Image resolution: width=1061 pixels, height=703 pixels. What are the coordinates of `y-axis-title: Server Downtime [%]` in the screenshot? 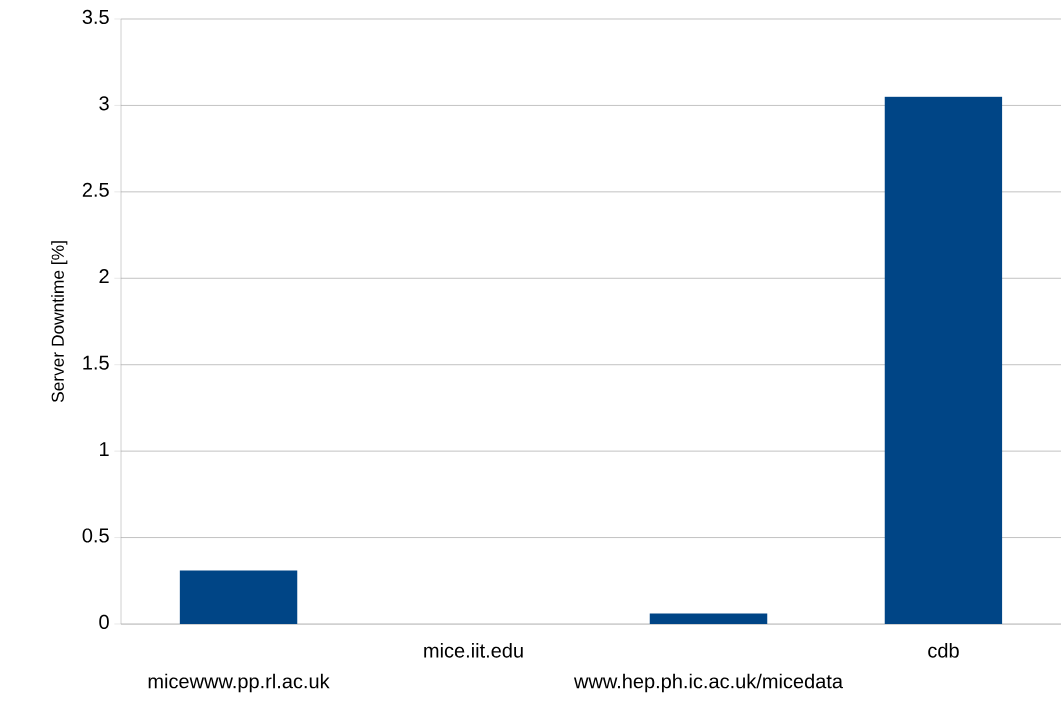 It's located at (59, 322).